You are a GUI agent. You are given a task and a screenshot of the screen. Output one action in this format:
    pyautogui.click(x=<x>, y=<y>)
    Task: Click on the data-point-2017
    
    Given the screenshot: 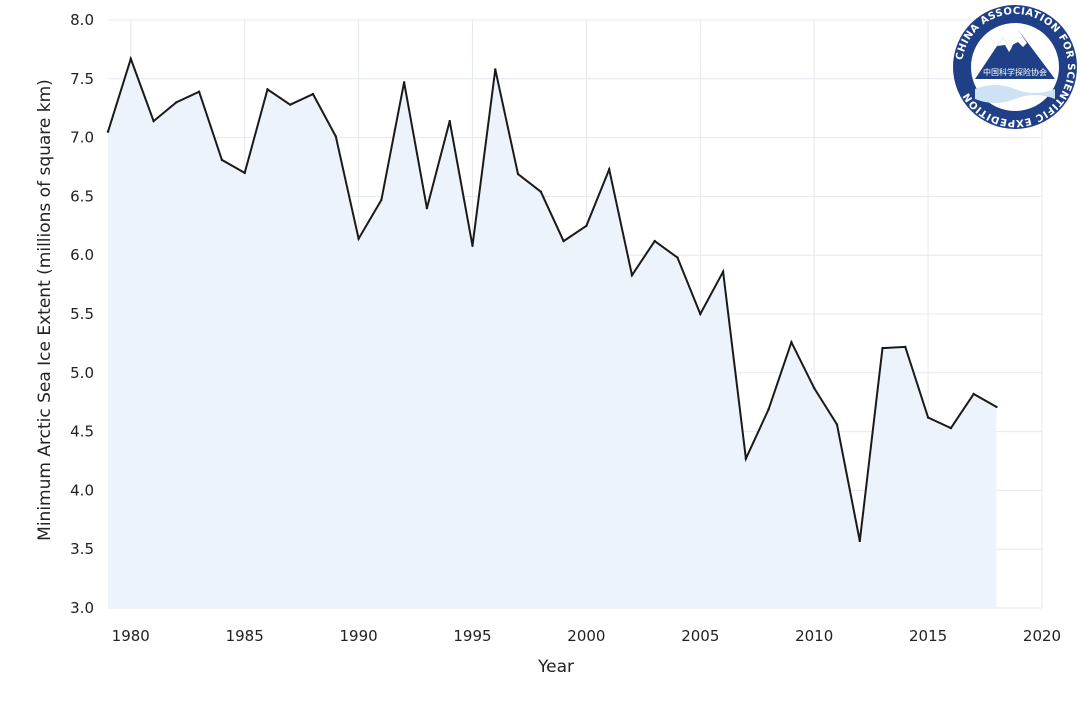 What is the action you would take?
    pyautogui.click(x=973, y=394)
    